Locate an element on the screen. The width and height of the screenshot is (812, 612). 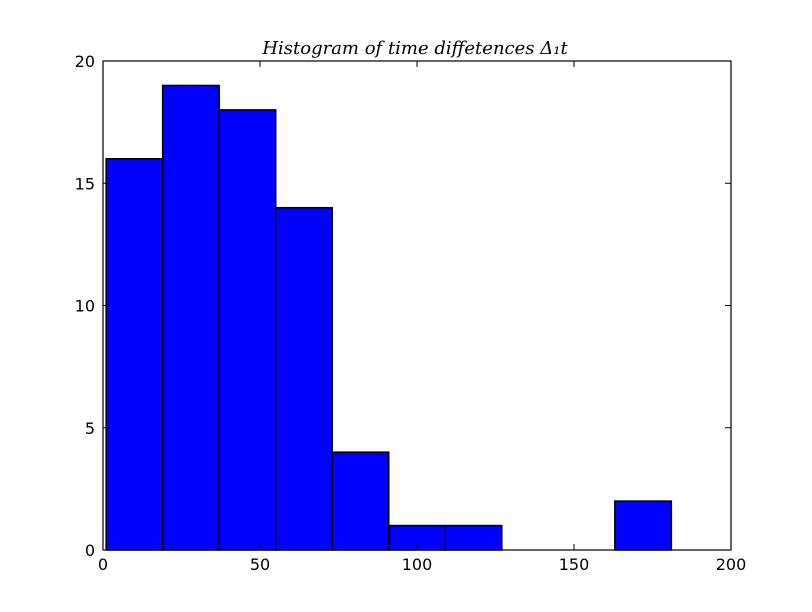
y-tick-label: 10 is located at coordinates (85, 306).